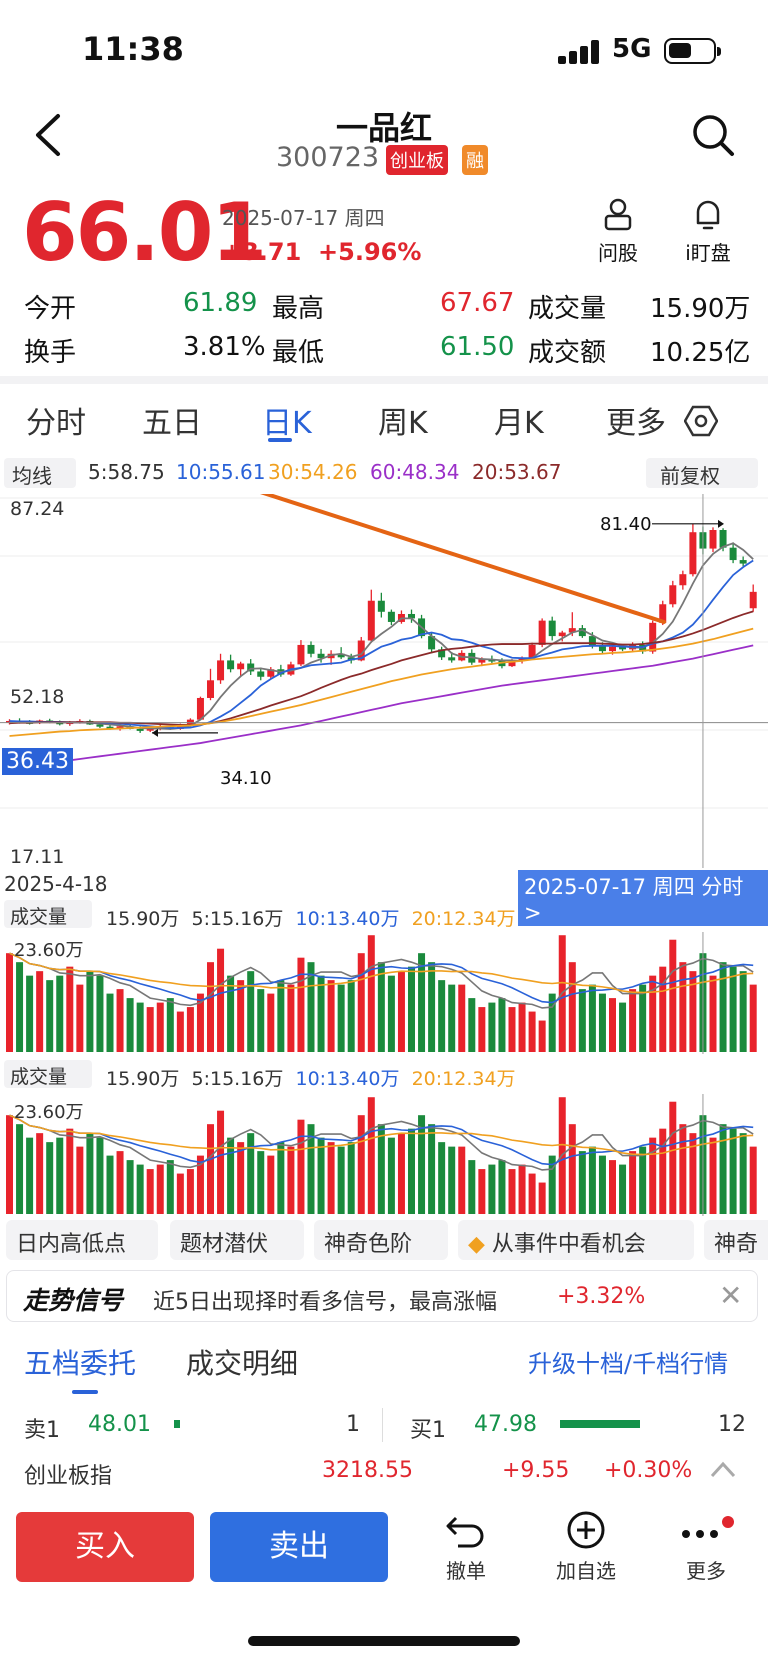 Image resolution: width=768 pixels, height=1664 pixels. I want to click on tab-daily-k: 日K, so click(287, 423).